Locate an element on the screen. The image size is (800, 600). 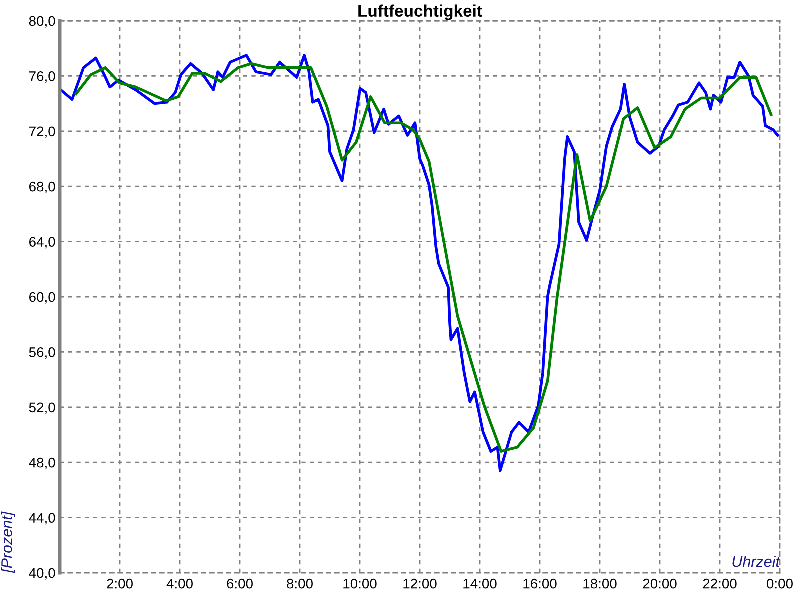
x-tick-label: 2:00 is located at coordinates (120, 583).